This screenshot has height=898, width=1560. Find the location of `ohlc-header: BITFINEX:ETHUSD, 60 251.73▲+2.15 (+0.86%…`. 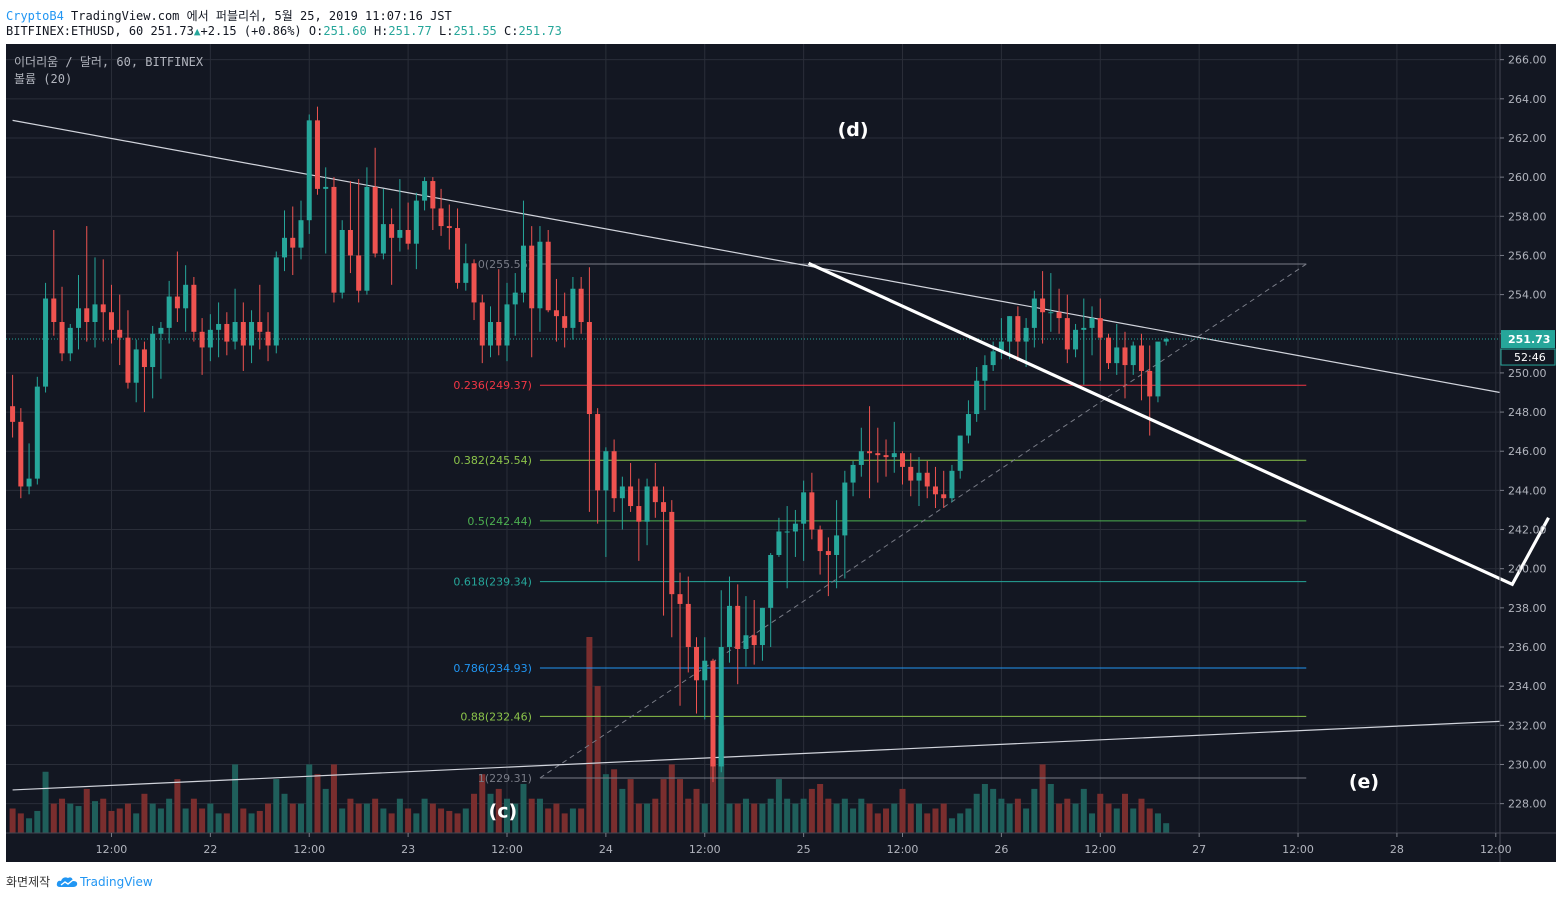

ohlc-header: BITFINEX:ETHUSD, 60 251.73▲+2.15 (+0.86%… is located at coordinates (284, 31).